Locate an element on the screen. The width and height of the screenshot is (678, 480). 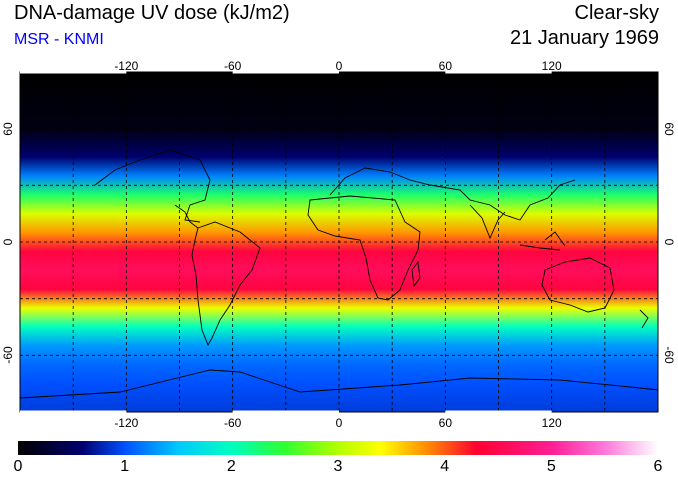
colorbar-tick-label: 3 is located at coordinates (338, 466).